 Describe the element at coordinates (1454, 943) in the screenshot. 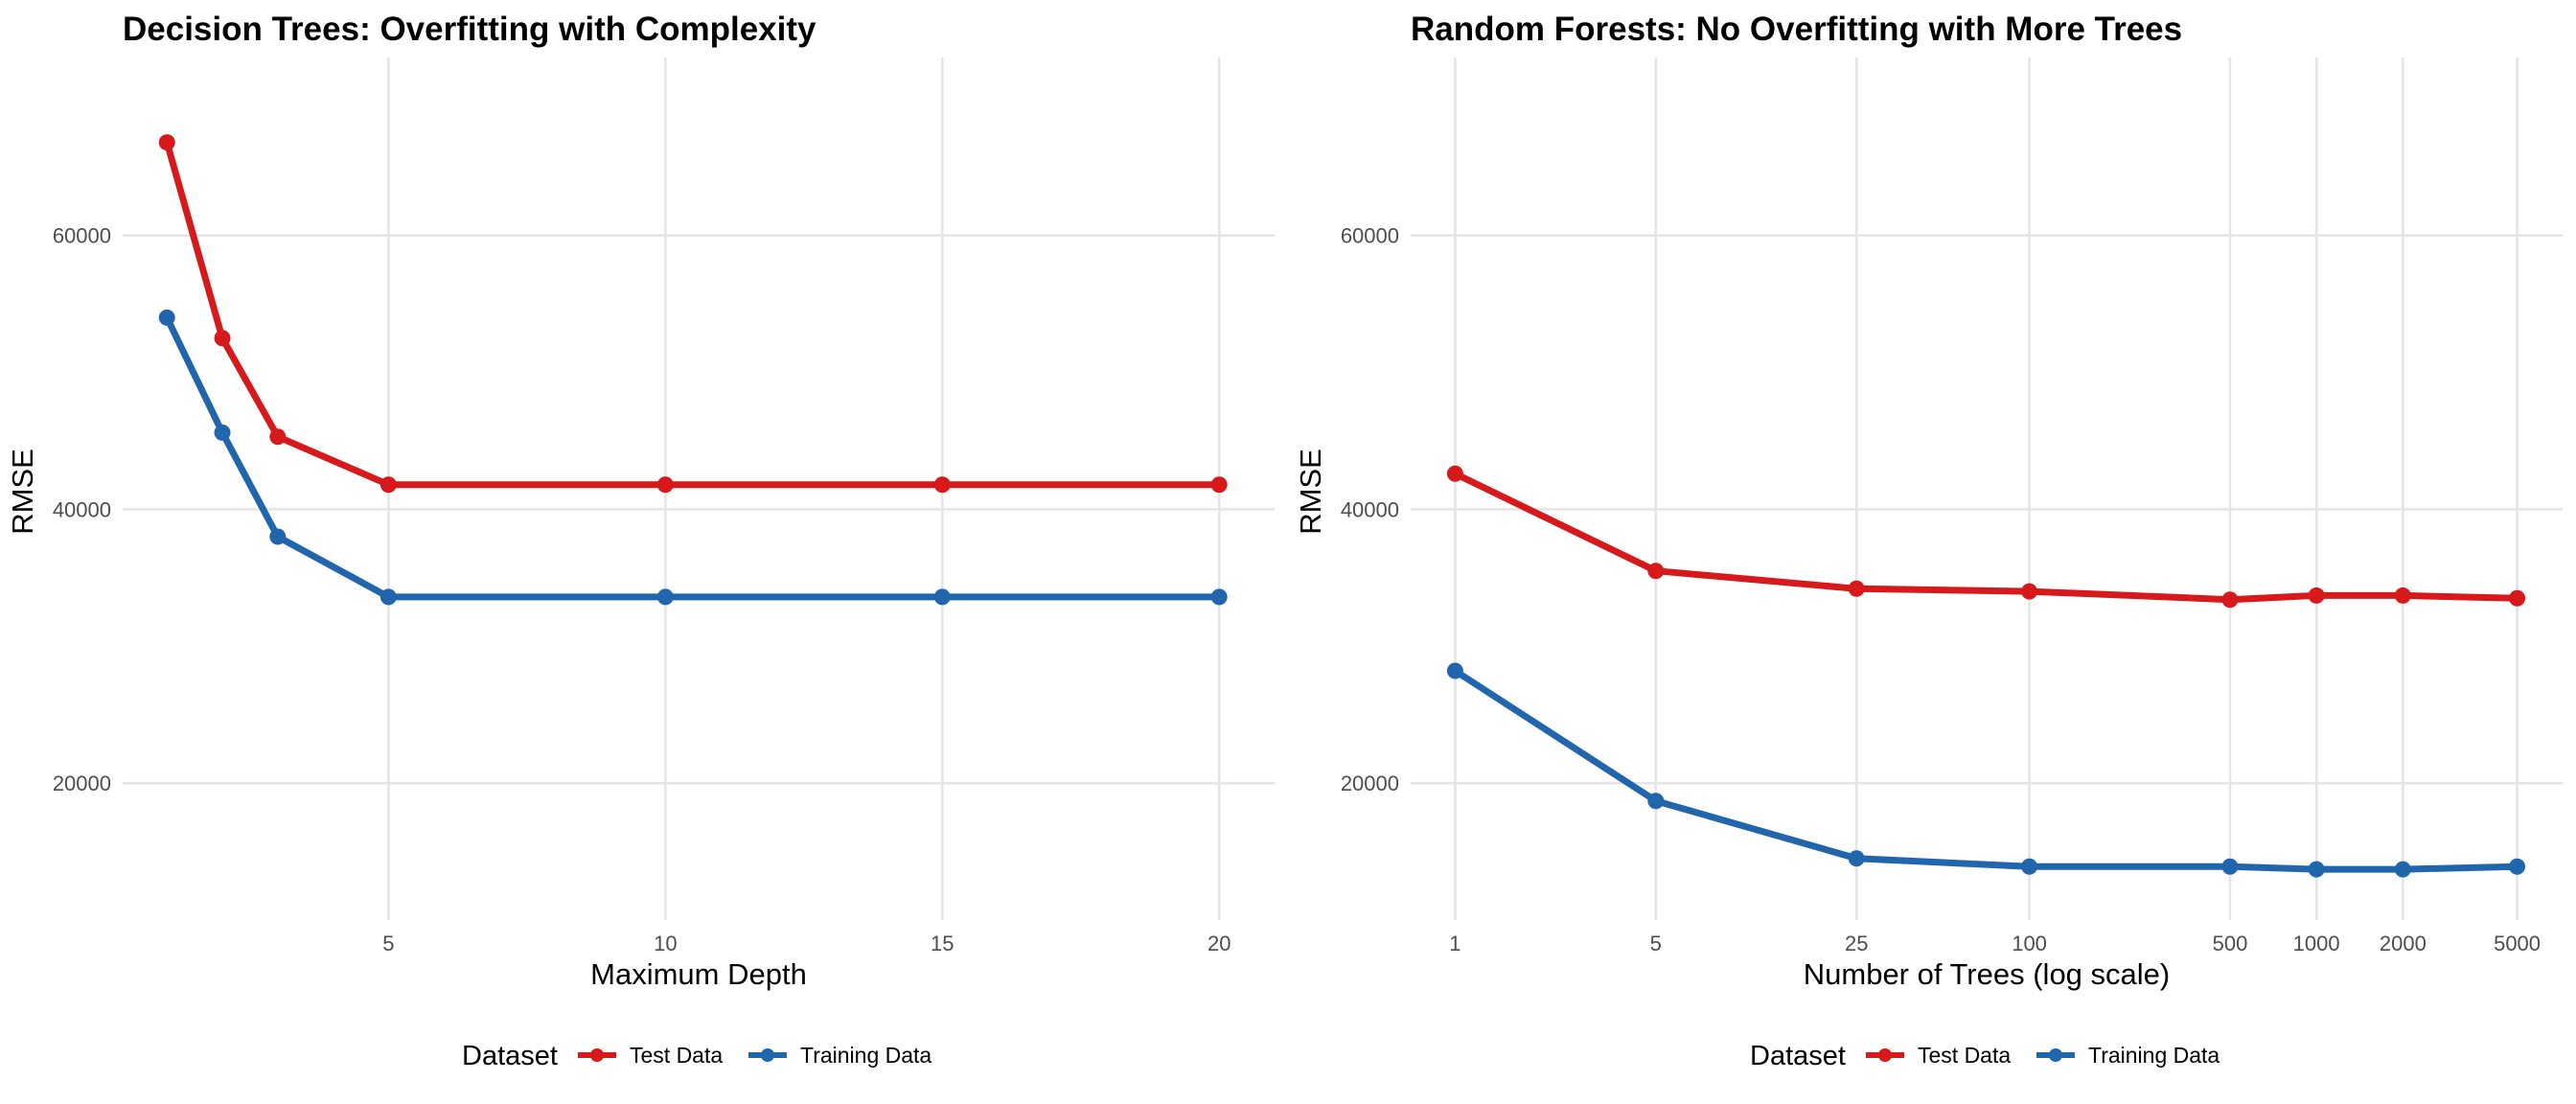

I see `x-tick-label: 1` at that location.